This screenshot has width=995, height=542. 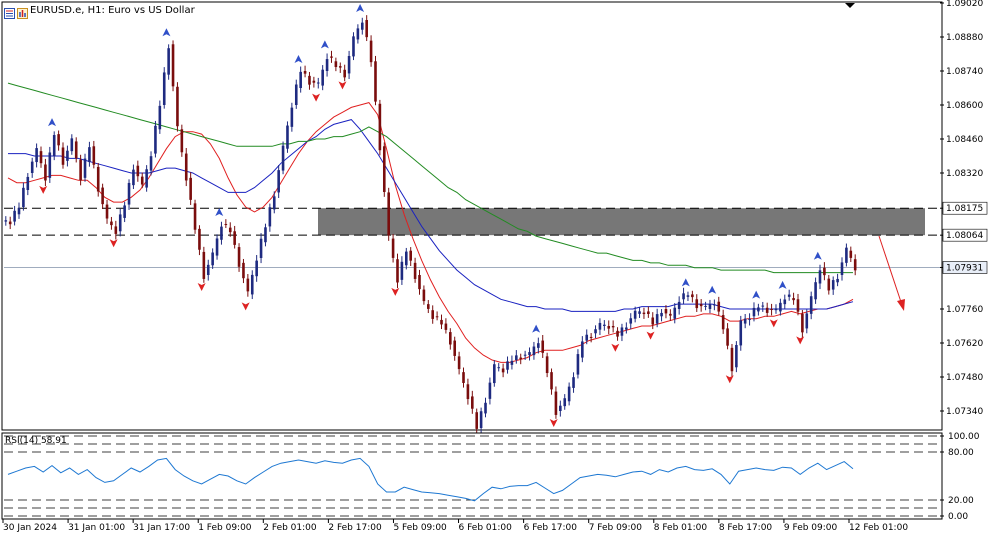 I want to click on price-label-box, so click(x=965, y=235).